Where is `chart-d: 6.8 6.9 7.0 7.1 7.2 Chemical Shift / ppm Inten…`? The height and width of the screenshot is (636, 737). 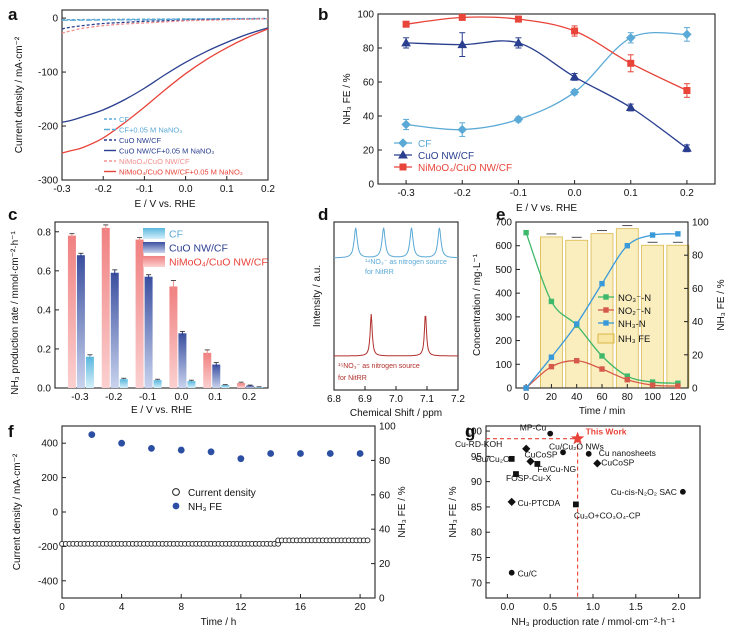 chart-d: 6.8 6.9 7.0 7.1 7.2 Chemical Shift / ppm Inten… is located at coordinates (388, 320).